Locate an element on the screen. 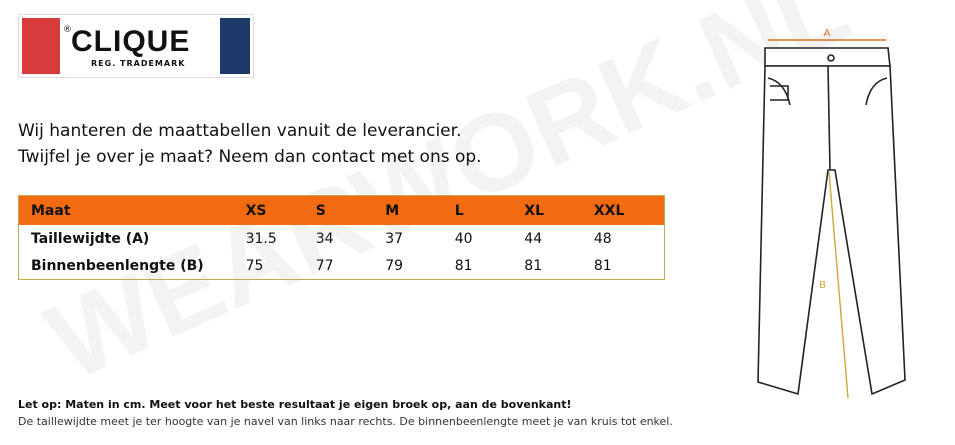 Image resolution: width=955 pixels, height=445 pixels. cell: 44 is located at coordinates (533, 238).